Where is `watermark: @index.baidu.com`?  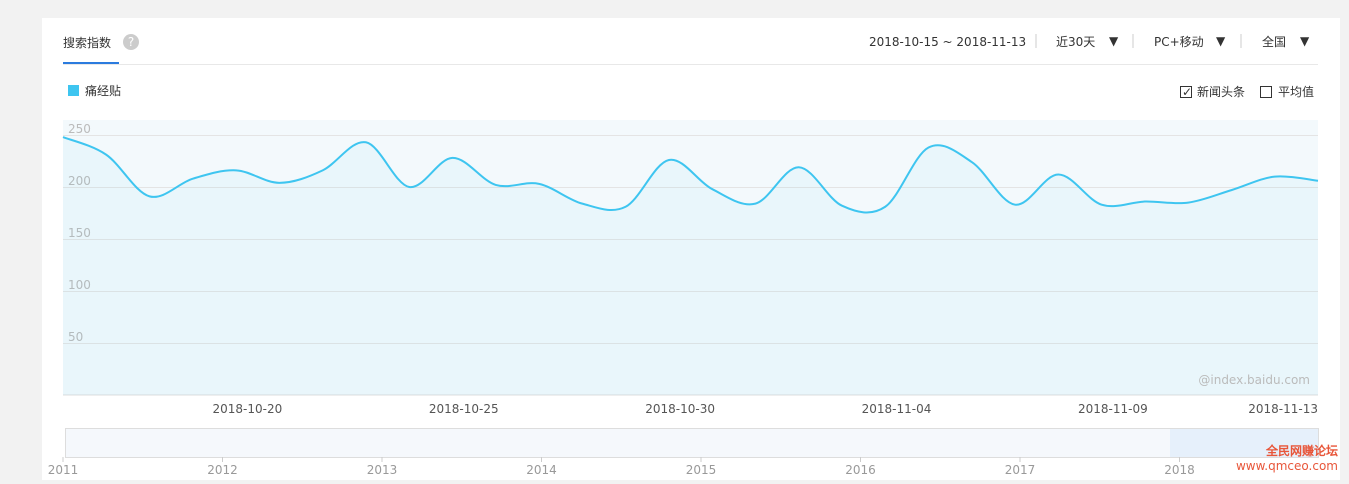
watermark: @index.baidu.com is located at coordinates (1254, 380).